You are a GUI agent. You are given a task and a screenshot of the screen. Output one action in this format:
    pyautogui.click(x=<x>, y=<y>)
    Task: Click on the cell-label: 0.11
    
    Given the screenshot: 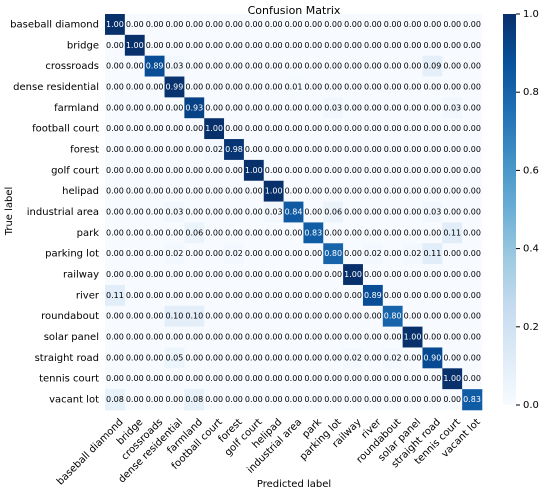 What is the action you would take?
    pyautogui.click(x=432, y=253)
    